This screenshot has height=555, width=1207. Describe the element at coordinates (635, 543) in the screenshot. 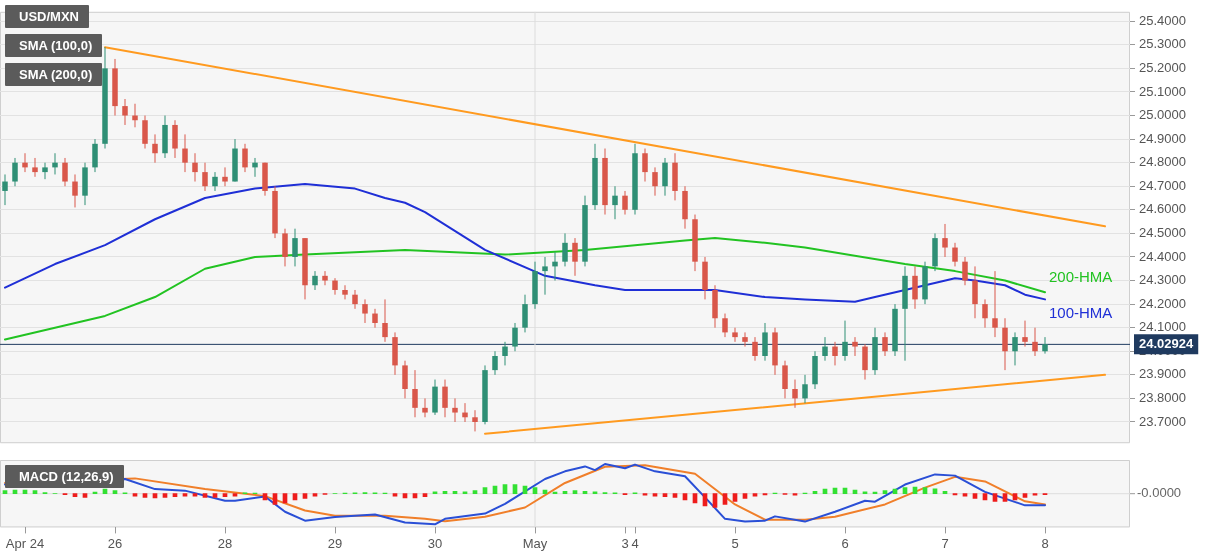

I see `x-tick-label: 4` at that location.